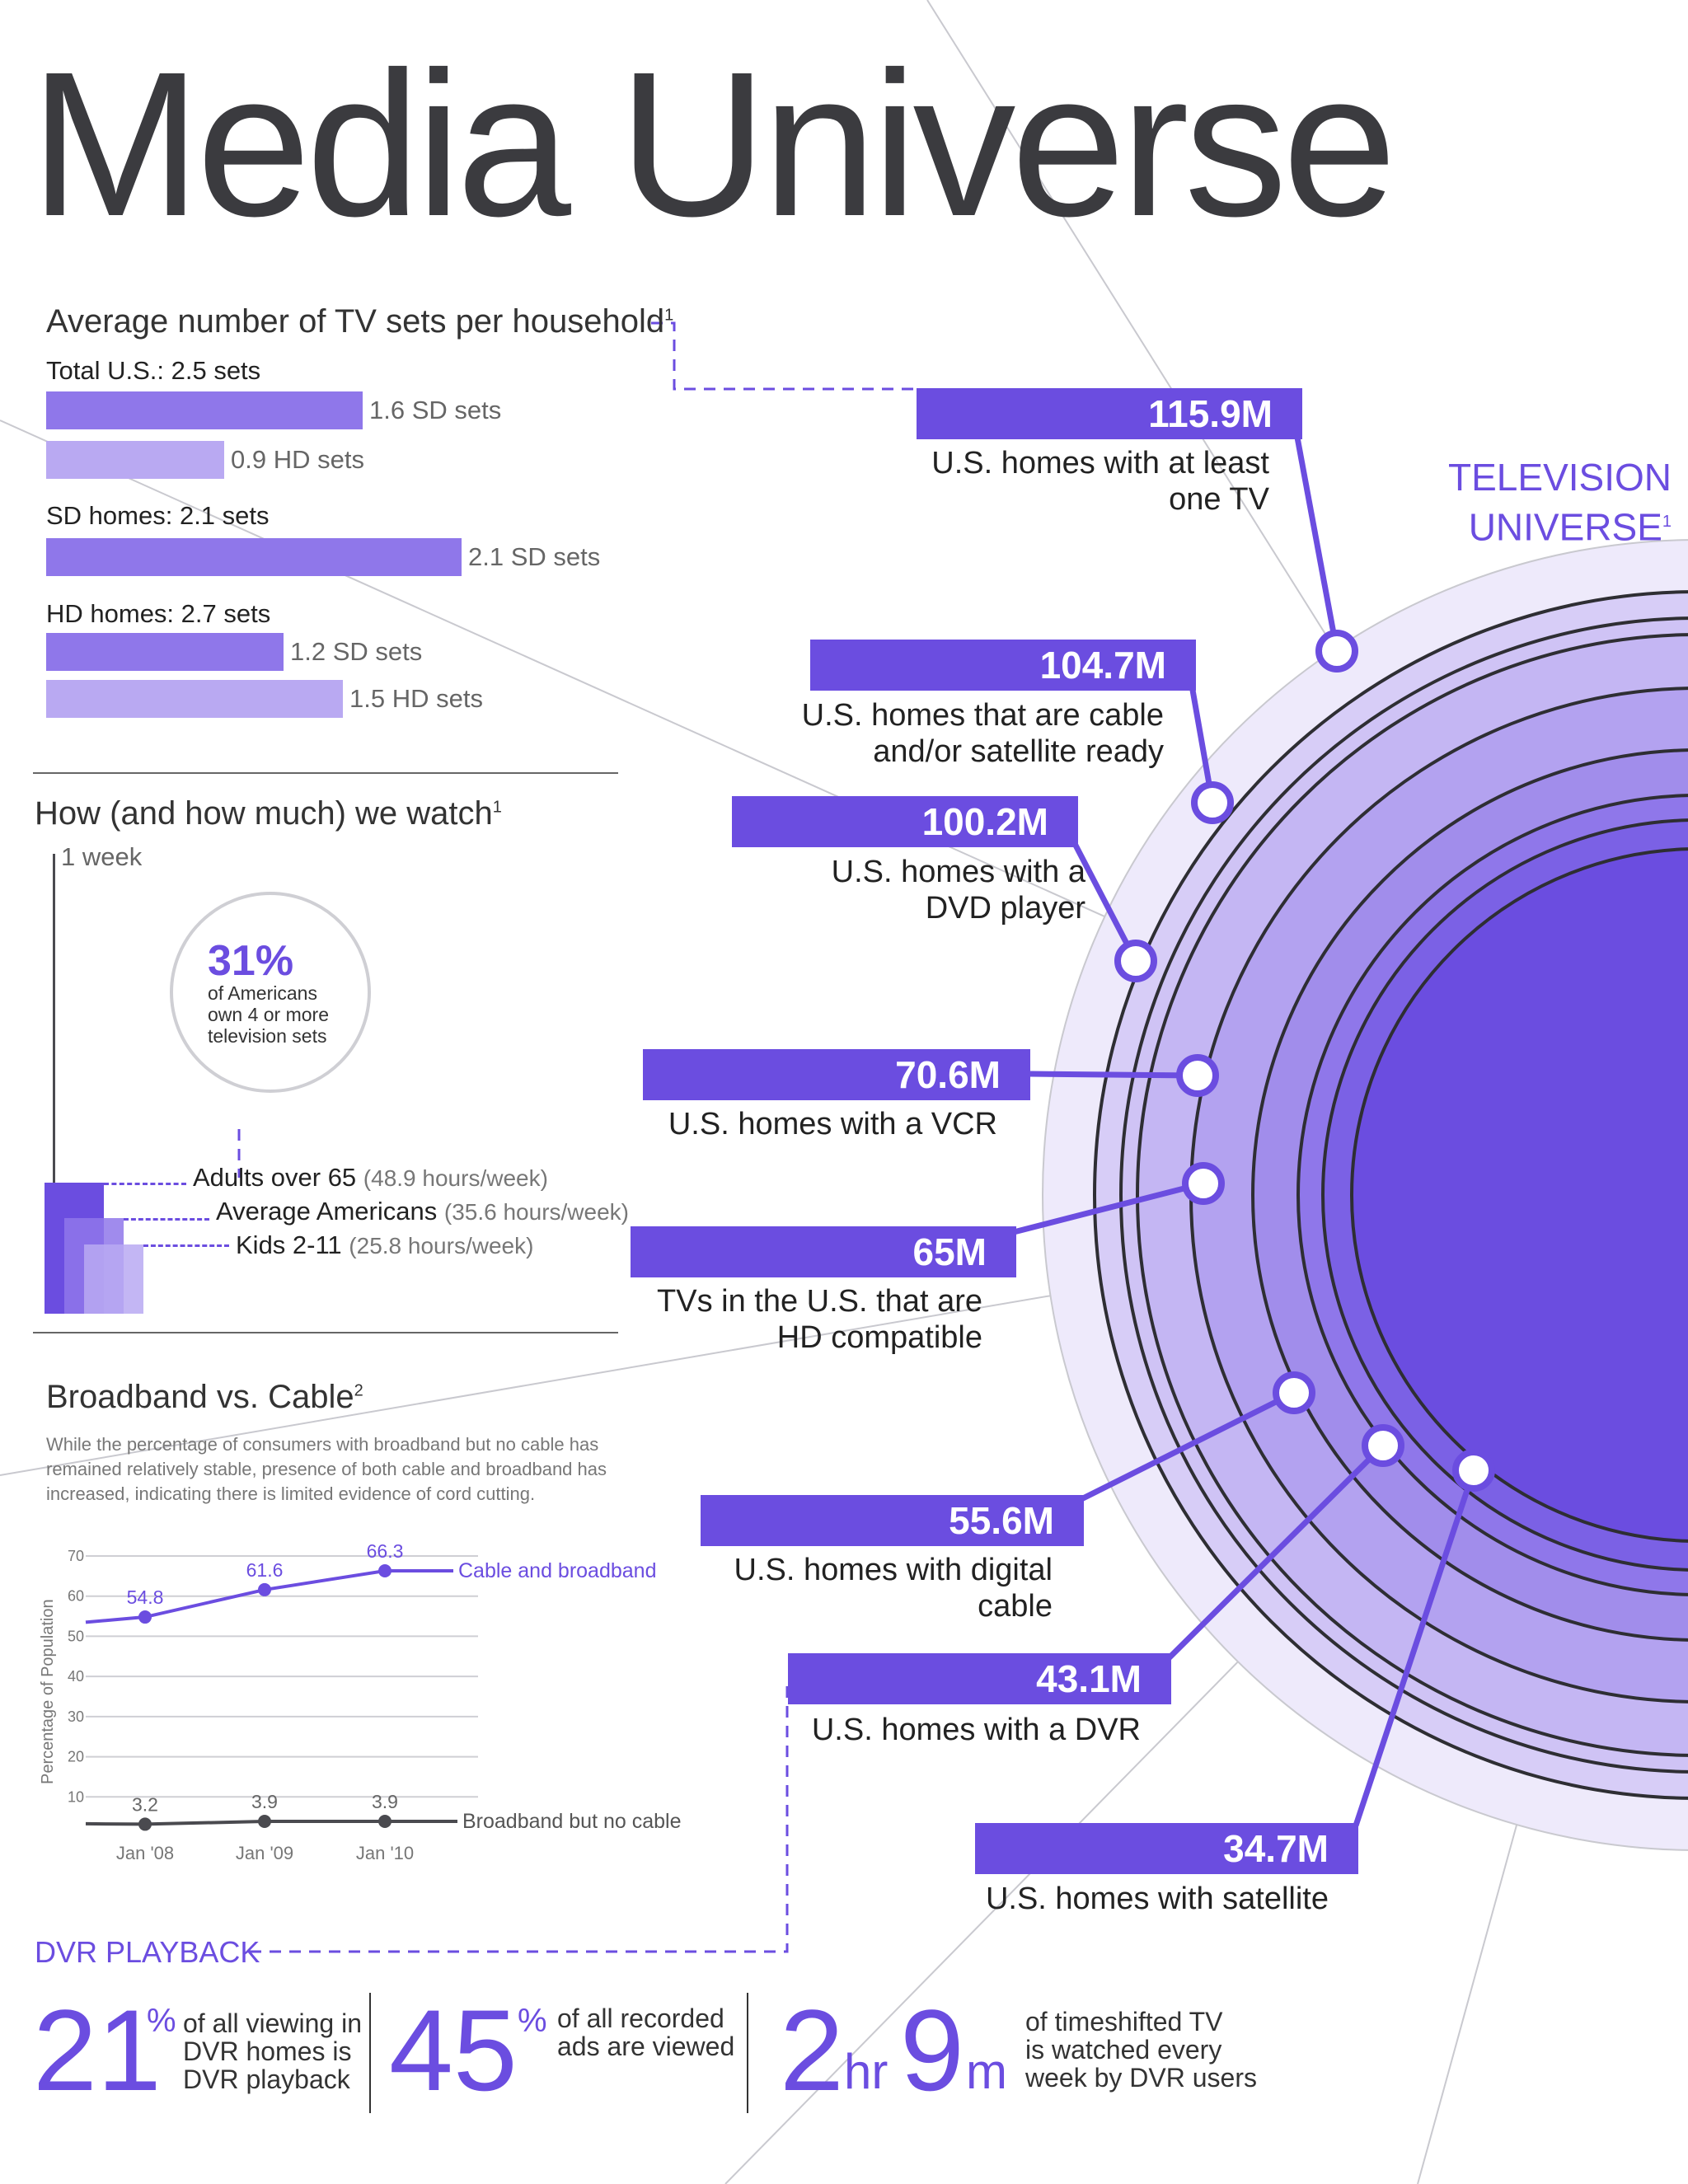 Image resolution: width=1688 pixels, height=2184 pixels. What do you see at coordinates (146, 1597) in the screenshot?
I see `data-label: 54.8` at bounding box center [146, 1597].